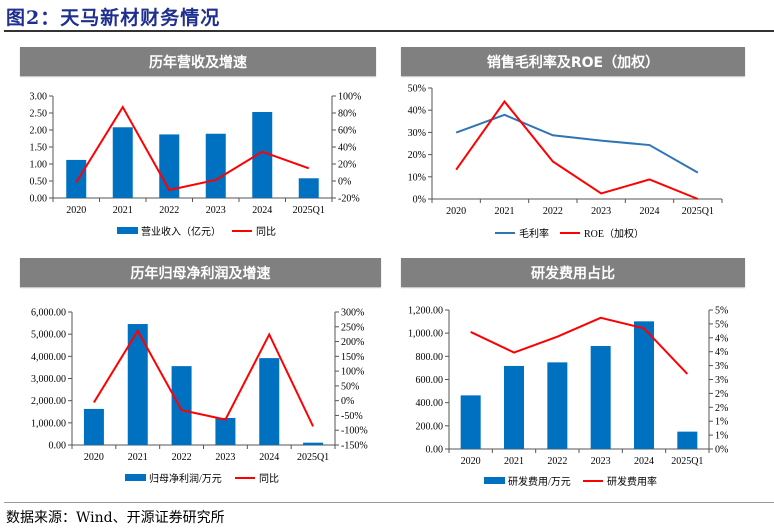 The width and height of the screenshot is (774, 530). I want to click on panel-title-rd: 研发费用占比, so click(573, 272).